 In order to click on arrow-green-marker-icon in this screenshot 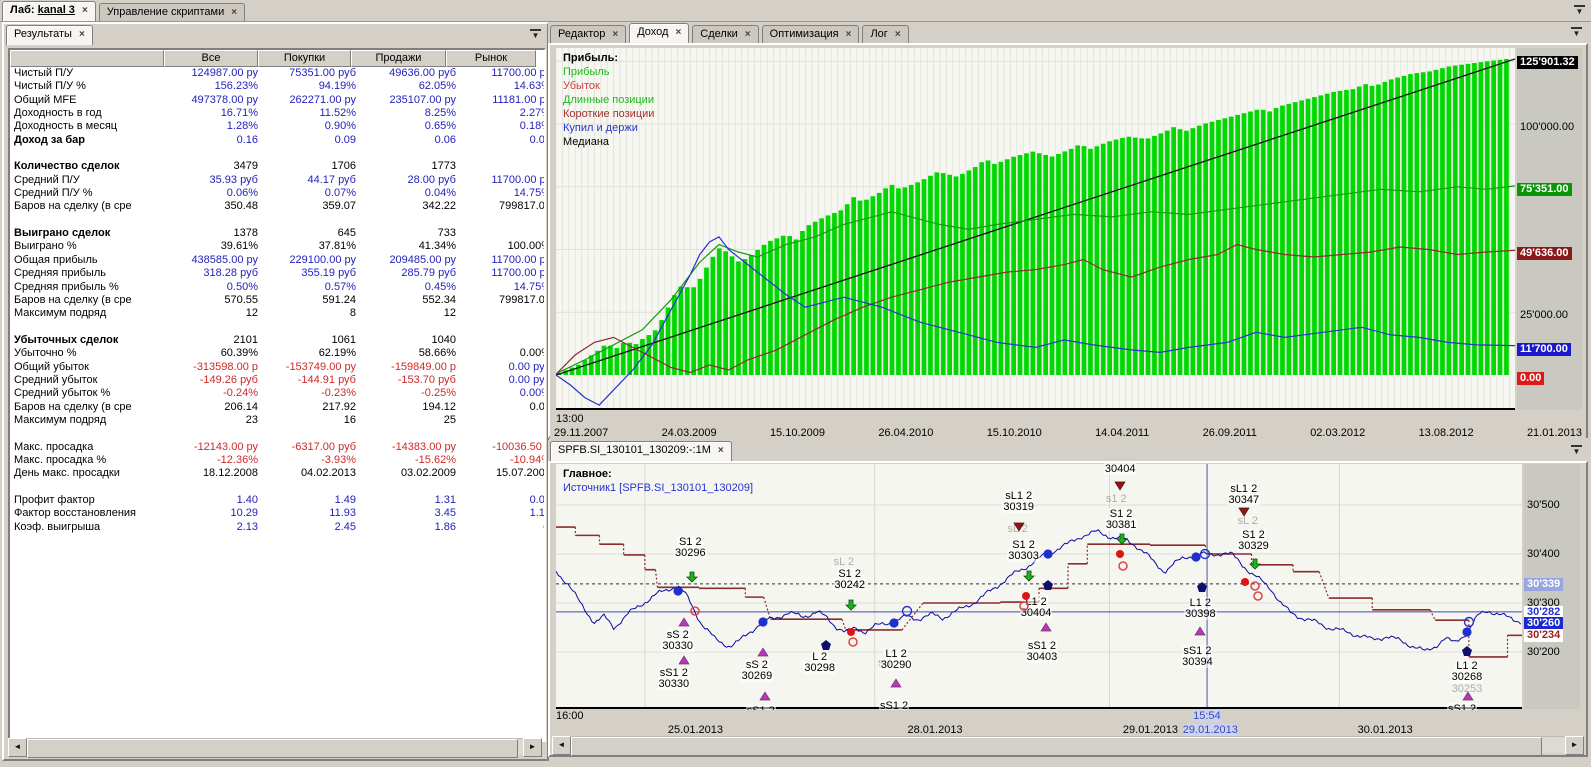, I will do `click(1029, 576)`.